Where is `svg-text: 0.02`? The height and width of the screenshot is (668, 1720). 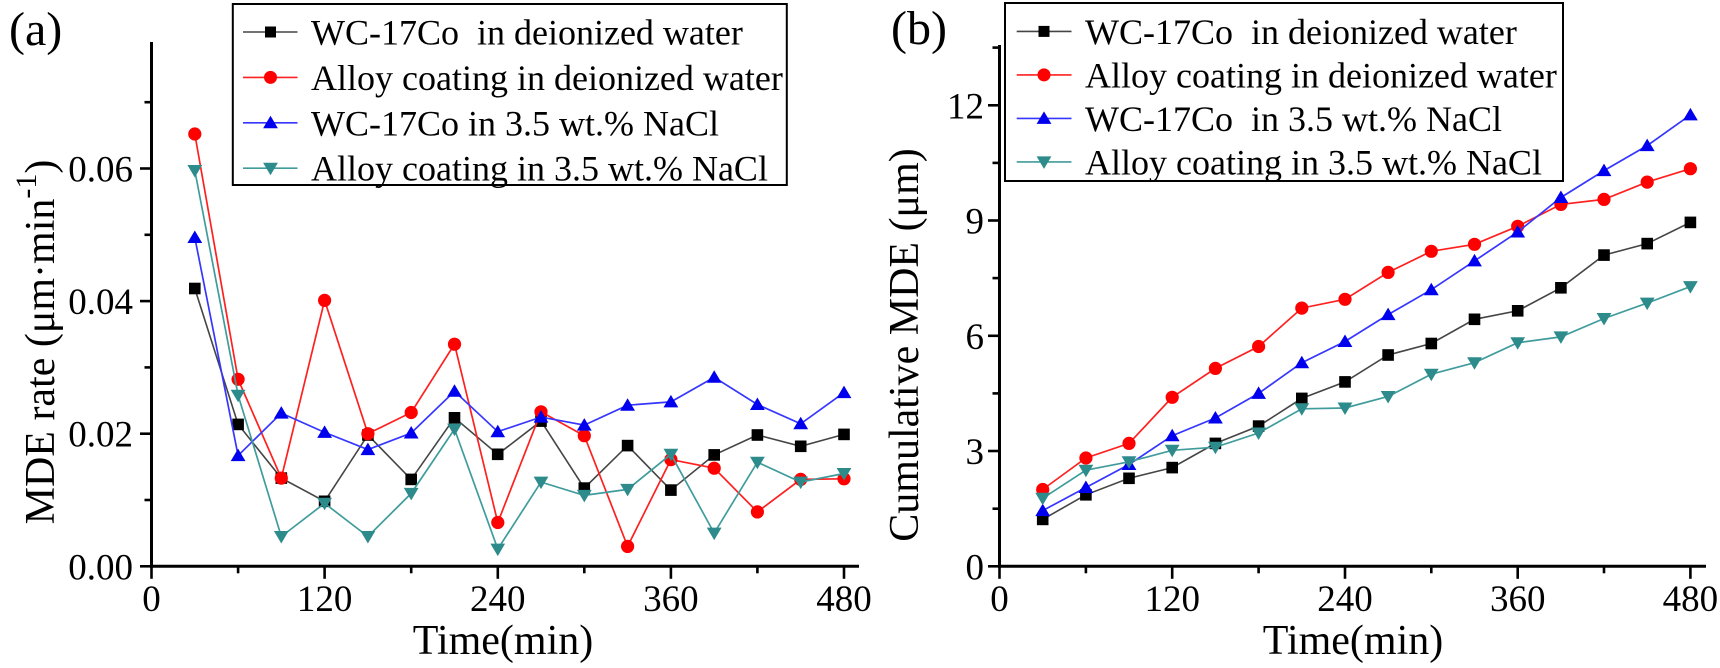 svg-text: 0.02 is located at coordinates (100, 435).